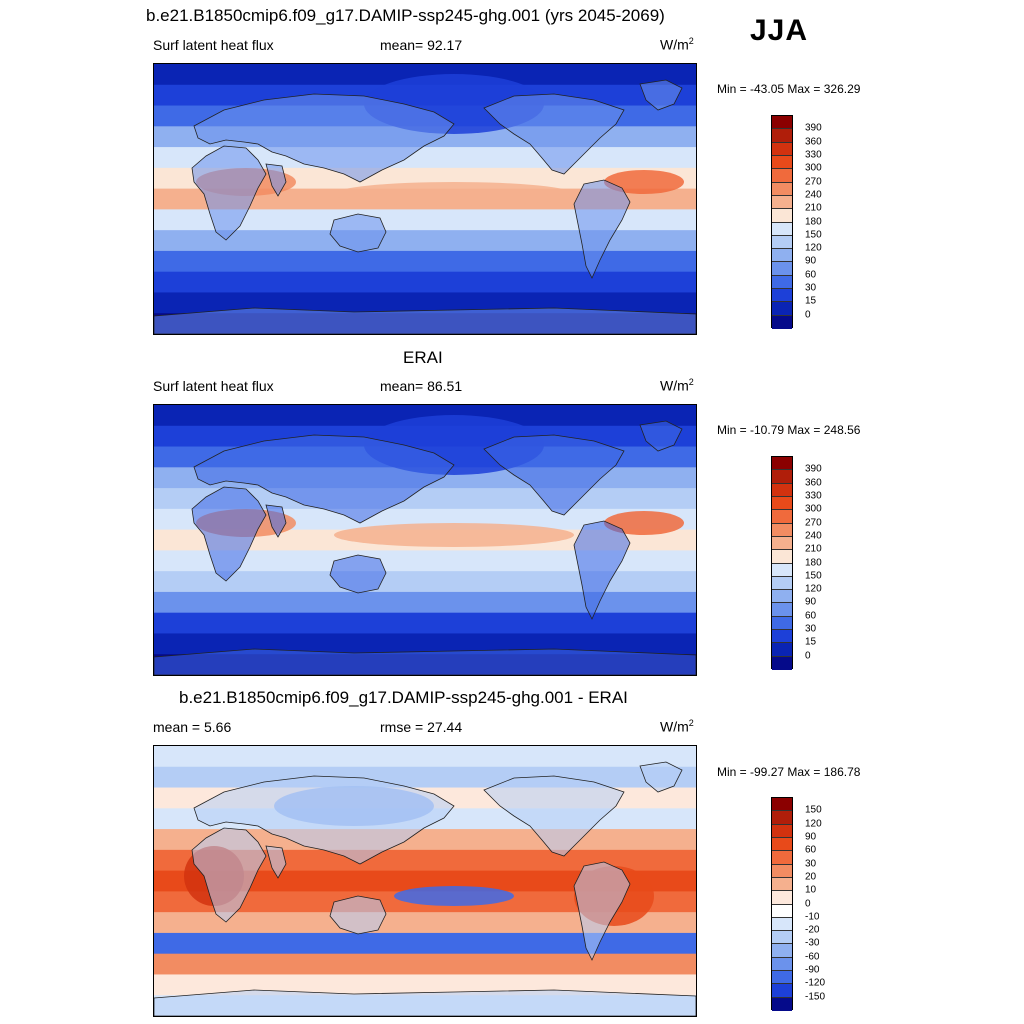 The height and width of the screenshot is (1024, 1024). I want to click on colorbar-tick-label: 150, so click(813, 235).